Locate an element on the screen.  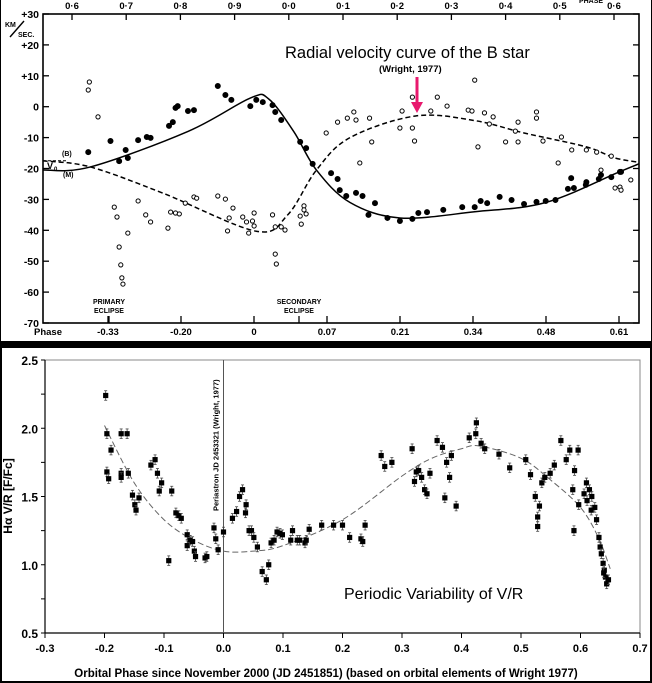
x-tick-label: 0.1 is located at coordinates (282, 649).